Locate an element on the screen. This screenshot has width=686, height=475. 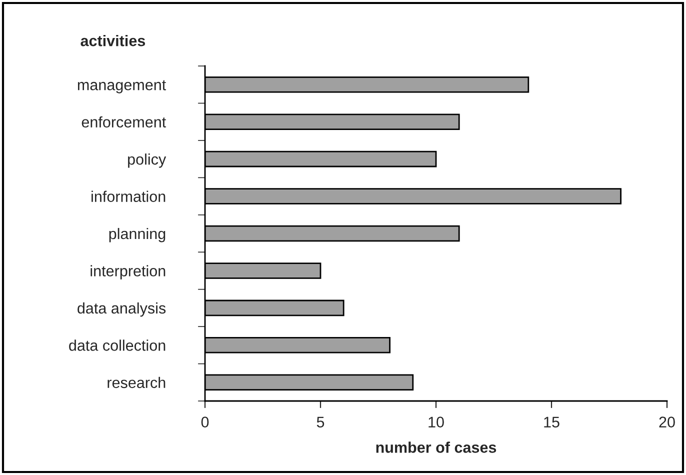
y-tick-label: policy is located at coordinates (147, 161).